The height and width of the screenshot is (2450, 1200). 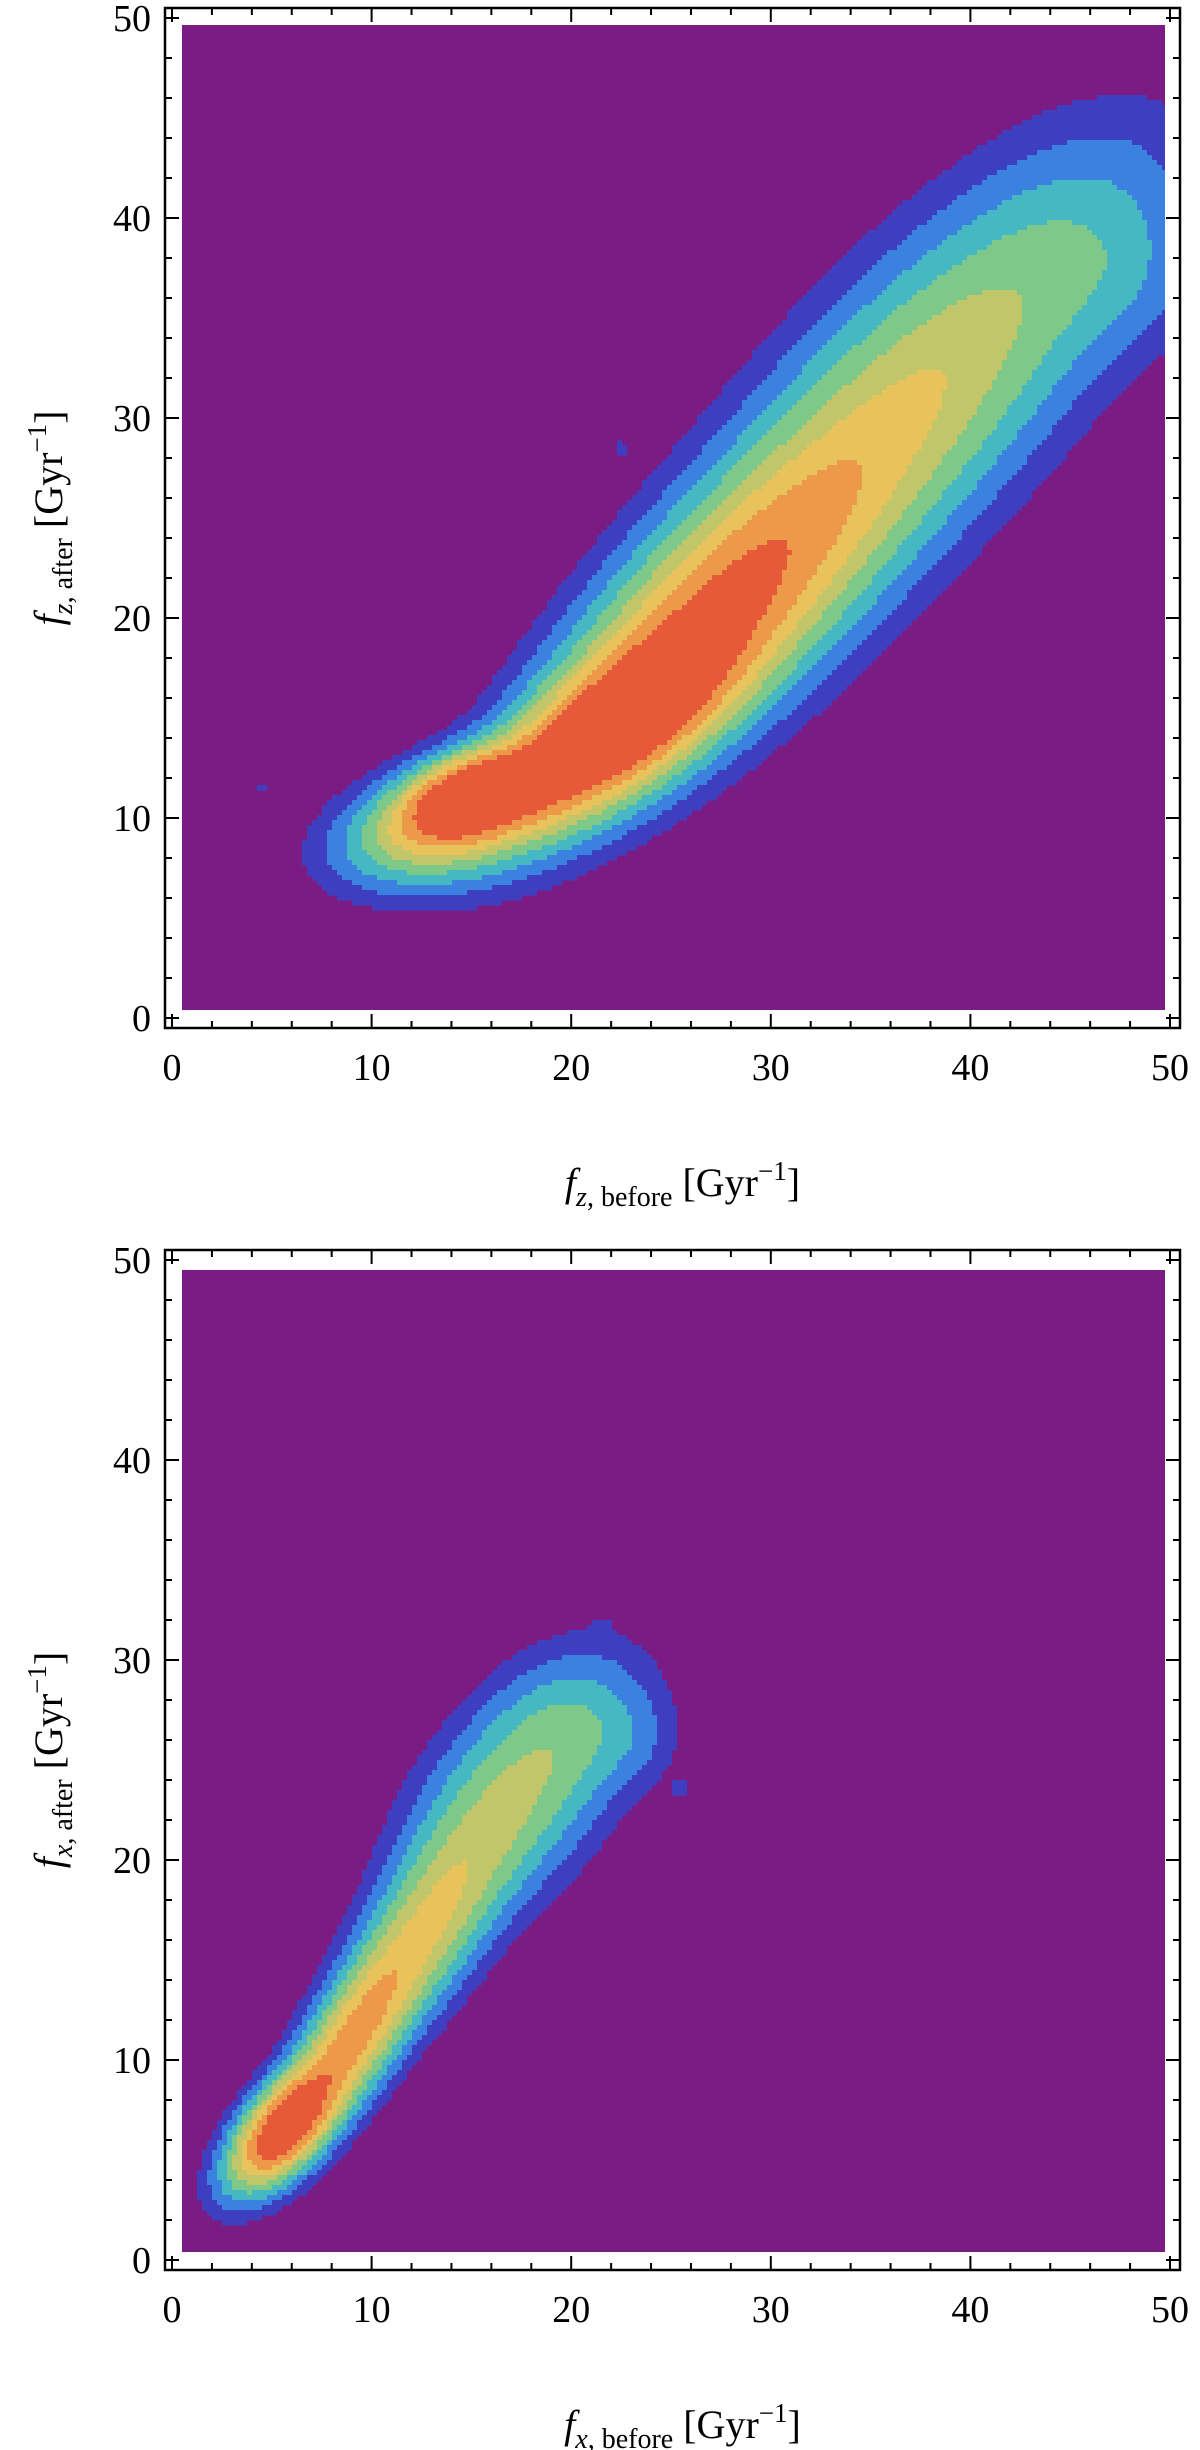 What do you see at coordinates (132, 219) in the screenshot?
I see `y-tick-label: 40` at bounding box center [132, 219].